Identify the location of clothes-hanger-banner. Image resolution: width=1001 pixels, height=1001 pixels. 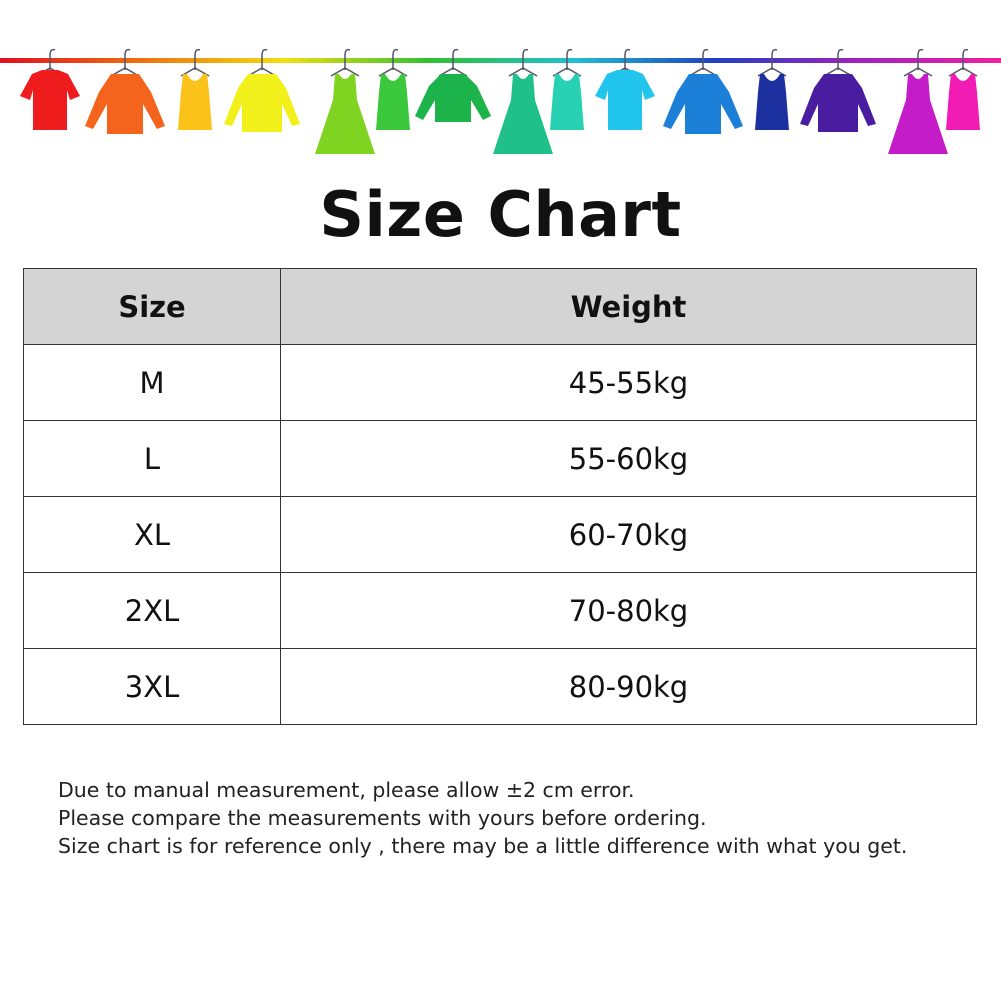
(500, 101).